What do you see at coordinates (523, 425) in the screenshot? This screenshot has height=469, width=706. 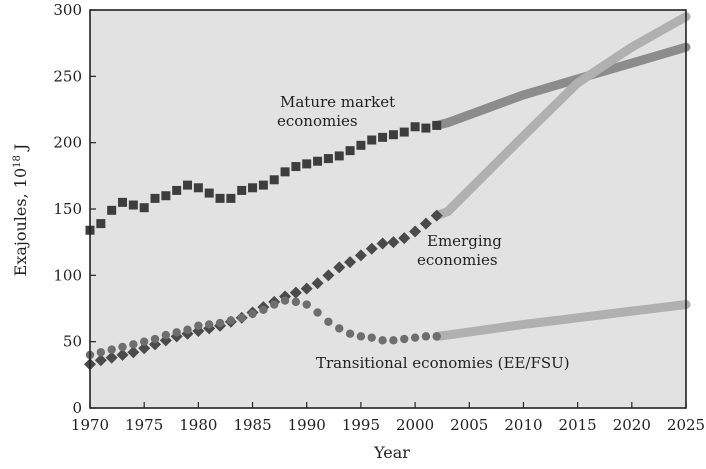 I see `x-tick-label: 2010` at bounding box center [523, 425].